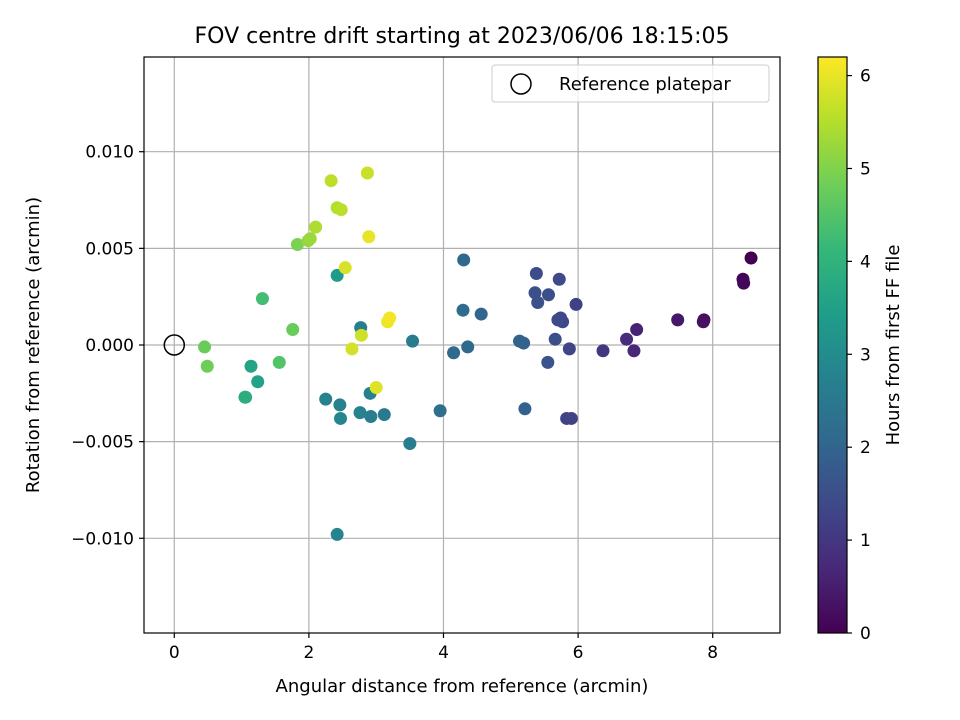 The height and width of the screenshot is (720, 960). I want to click on y-tick-label: 0.005, so click(109, 249).